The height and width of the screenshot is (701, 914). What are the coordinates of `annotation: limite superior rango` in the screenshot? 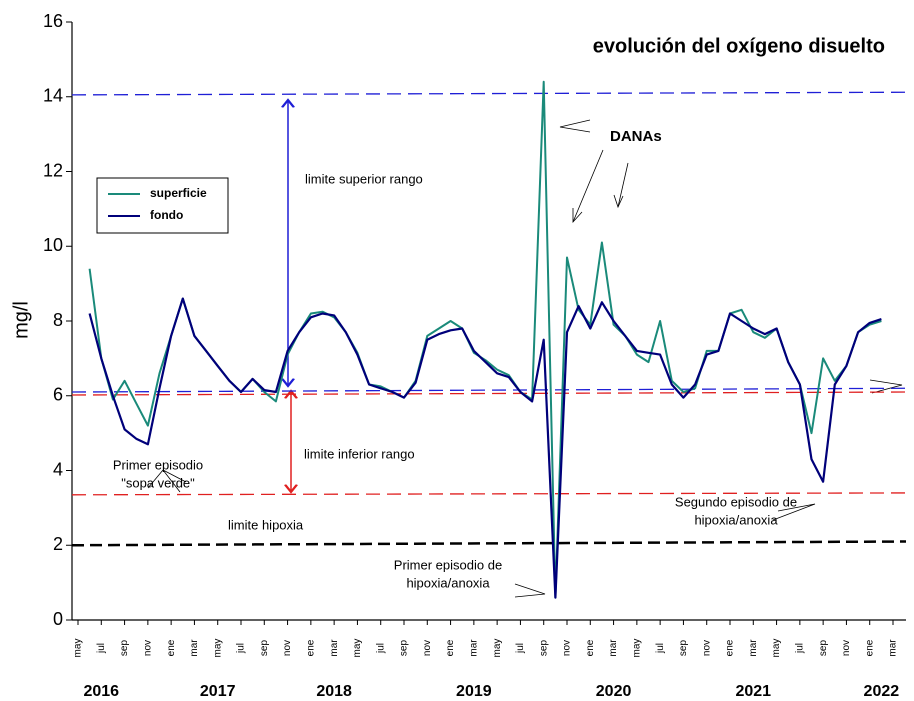 It's located at (364, 178).